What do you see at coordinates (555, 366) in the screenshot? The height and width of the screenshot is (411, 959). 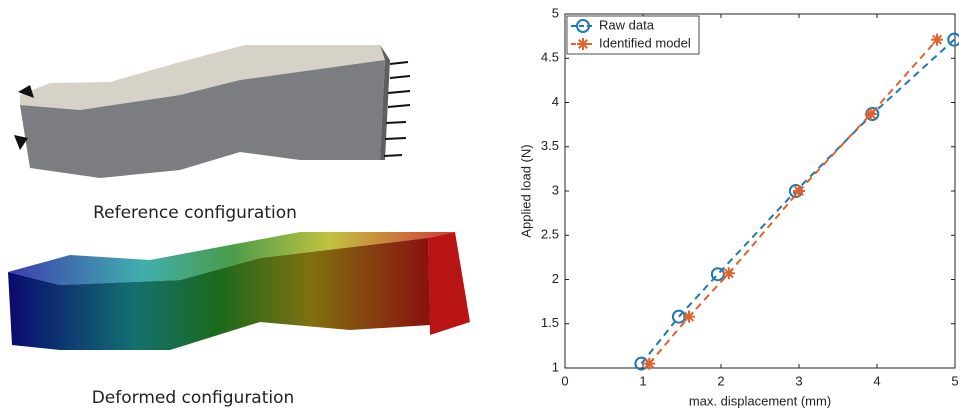 I see `y-tick-label: 1` at bounding box center [555, 366].